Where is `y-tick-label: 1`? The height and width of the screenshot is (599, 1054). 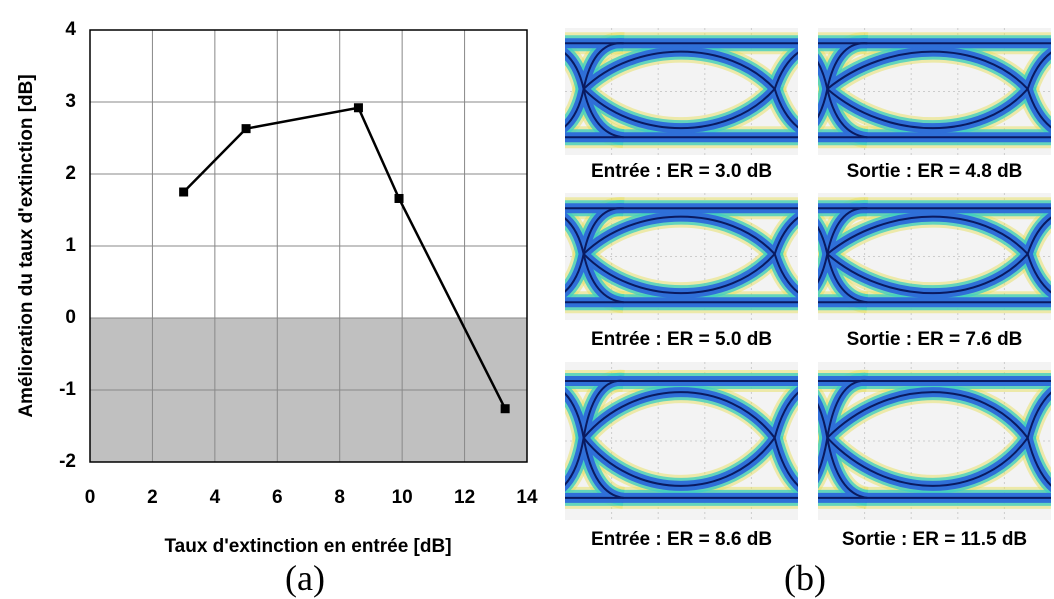 y-tick-label: 1 is located at coordinates (70, 245).